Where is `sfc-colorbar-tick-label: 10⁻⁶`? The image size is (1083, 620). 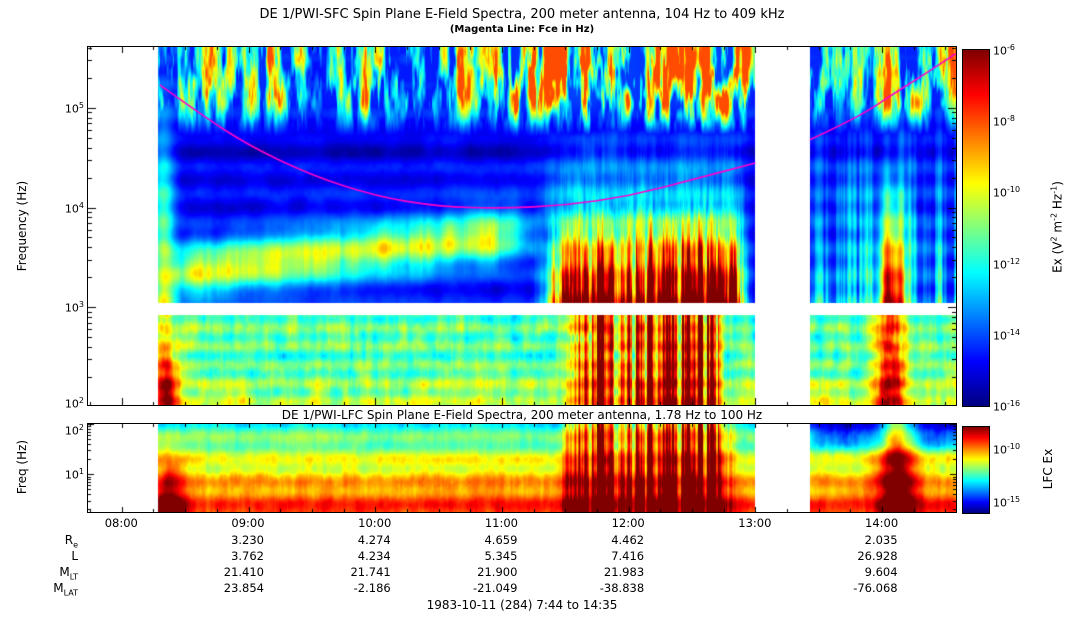
sfc-colorbar-tick-label: 10⁻⁶ is located at coordinates (1004, 50).